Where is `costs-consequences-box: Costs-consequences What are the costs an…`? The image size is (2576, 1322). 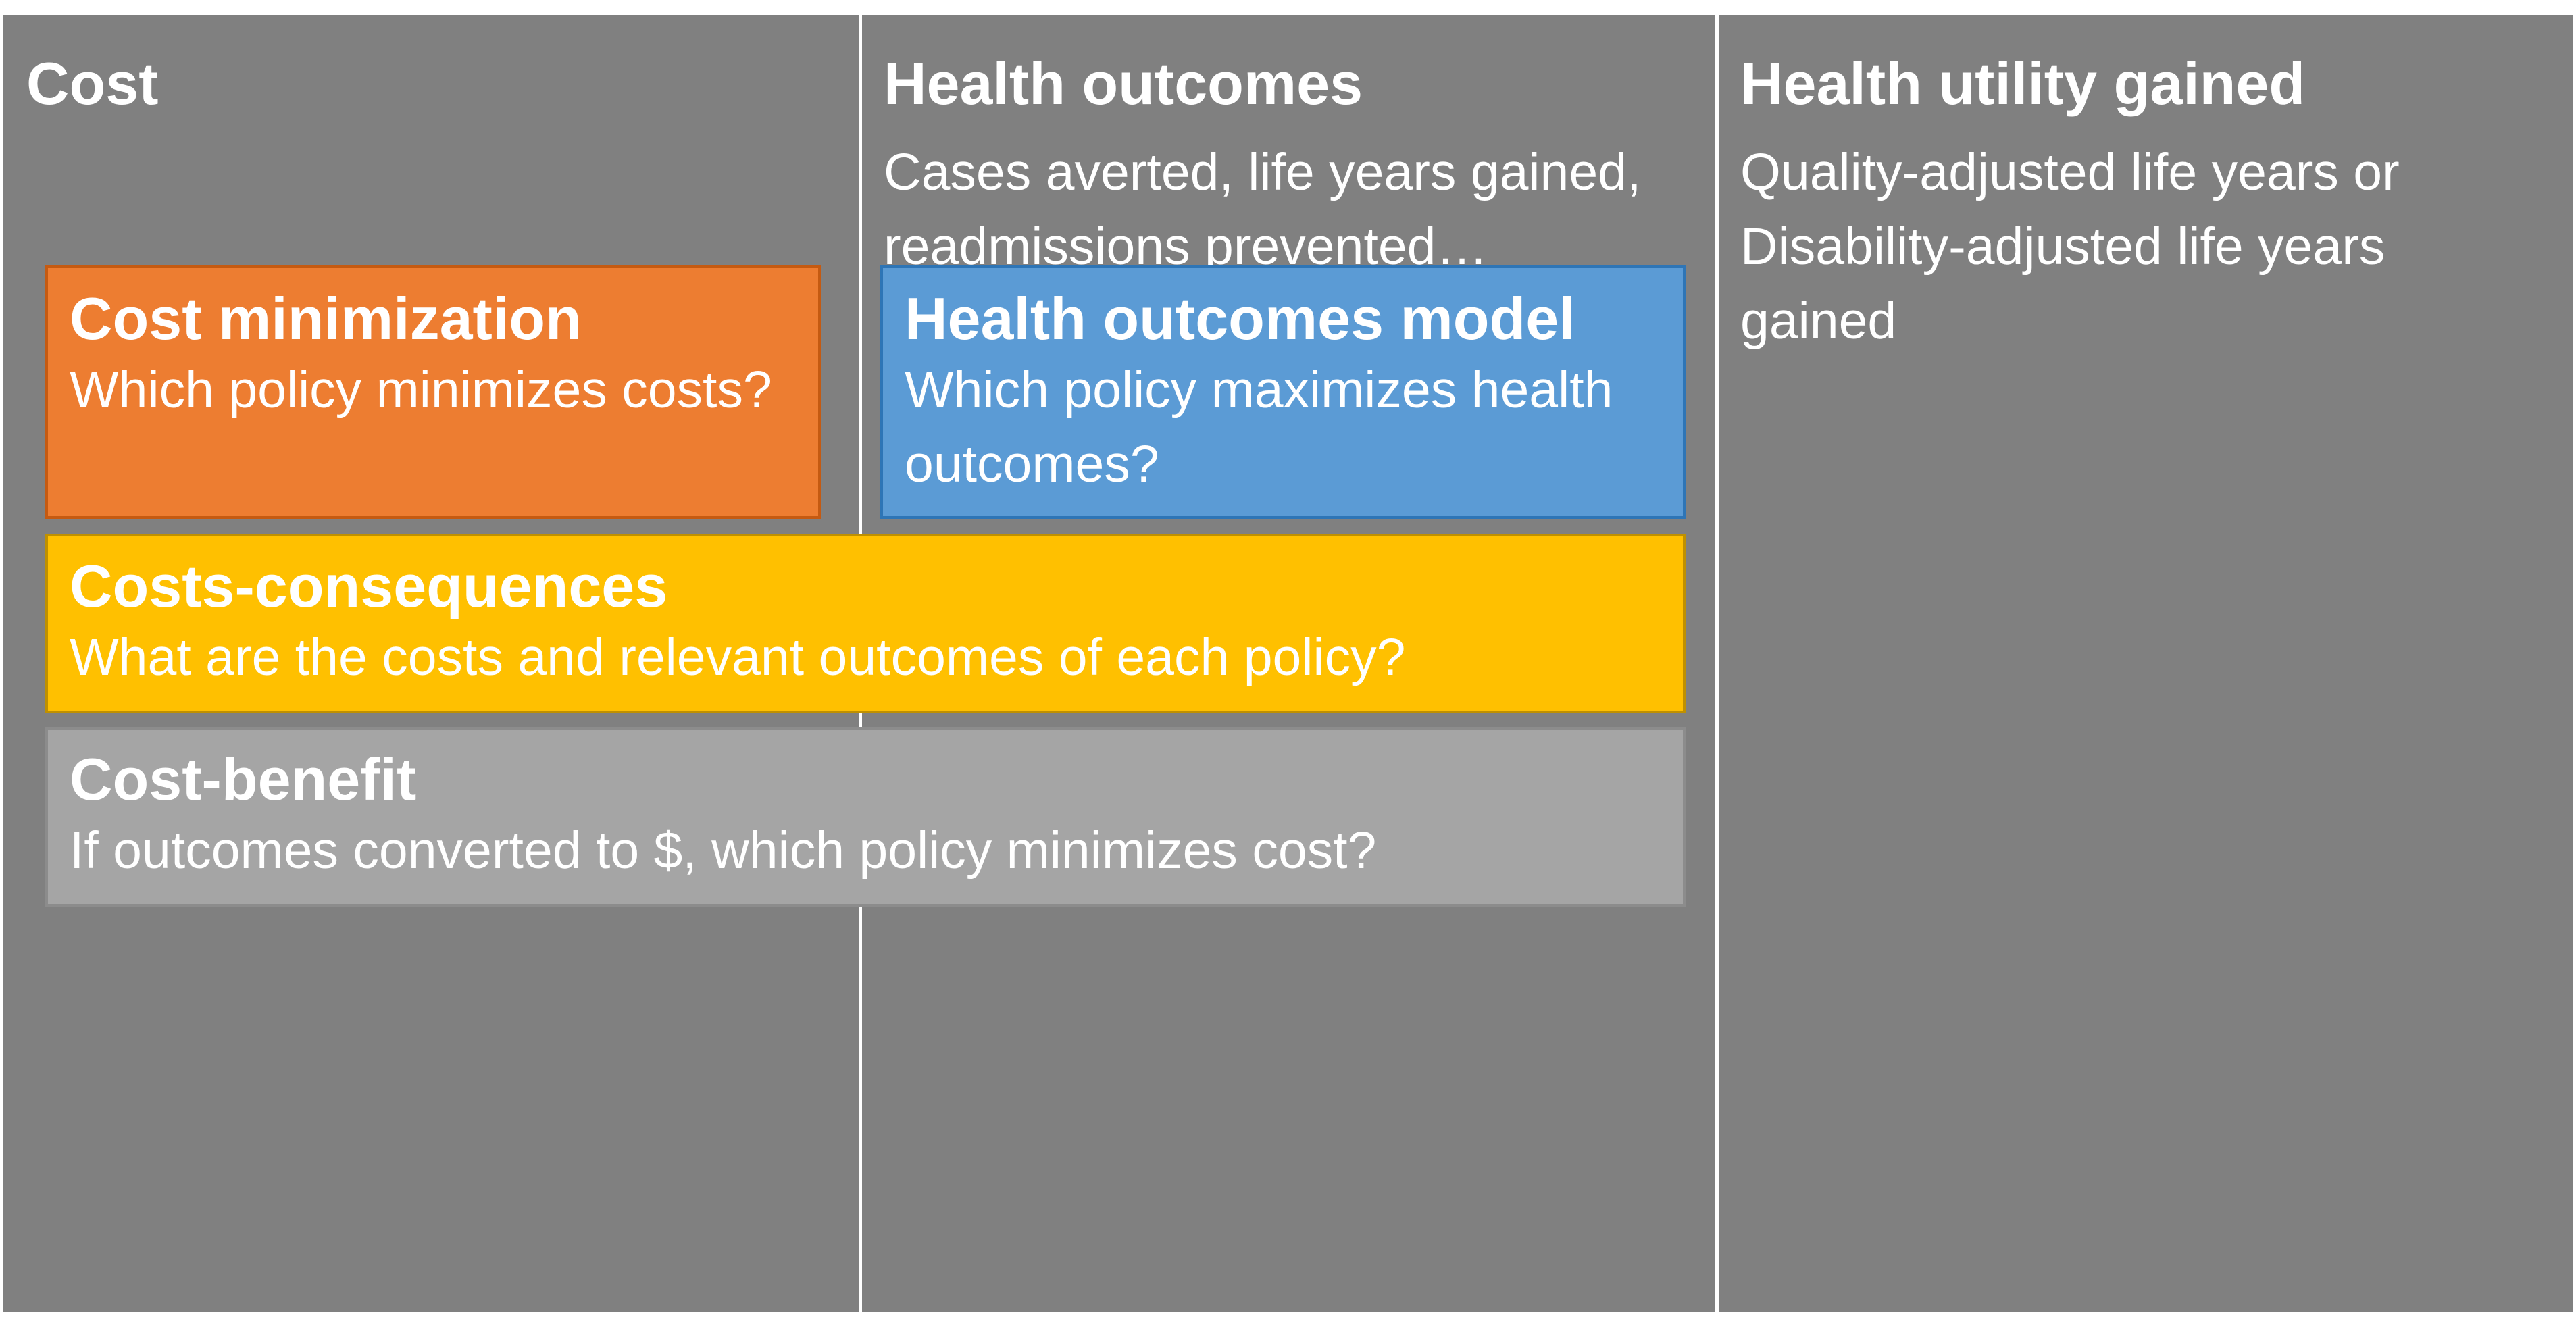 costs-consequences-box: Costs-consequences What are the costs an… is located at coordinates (865, 623).